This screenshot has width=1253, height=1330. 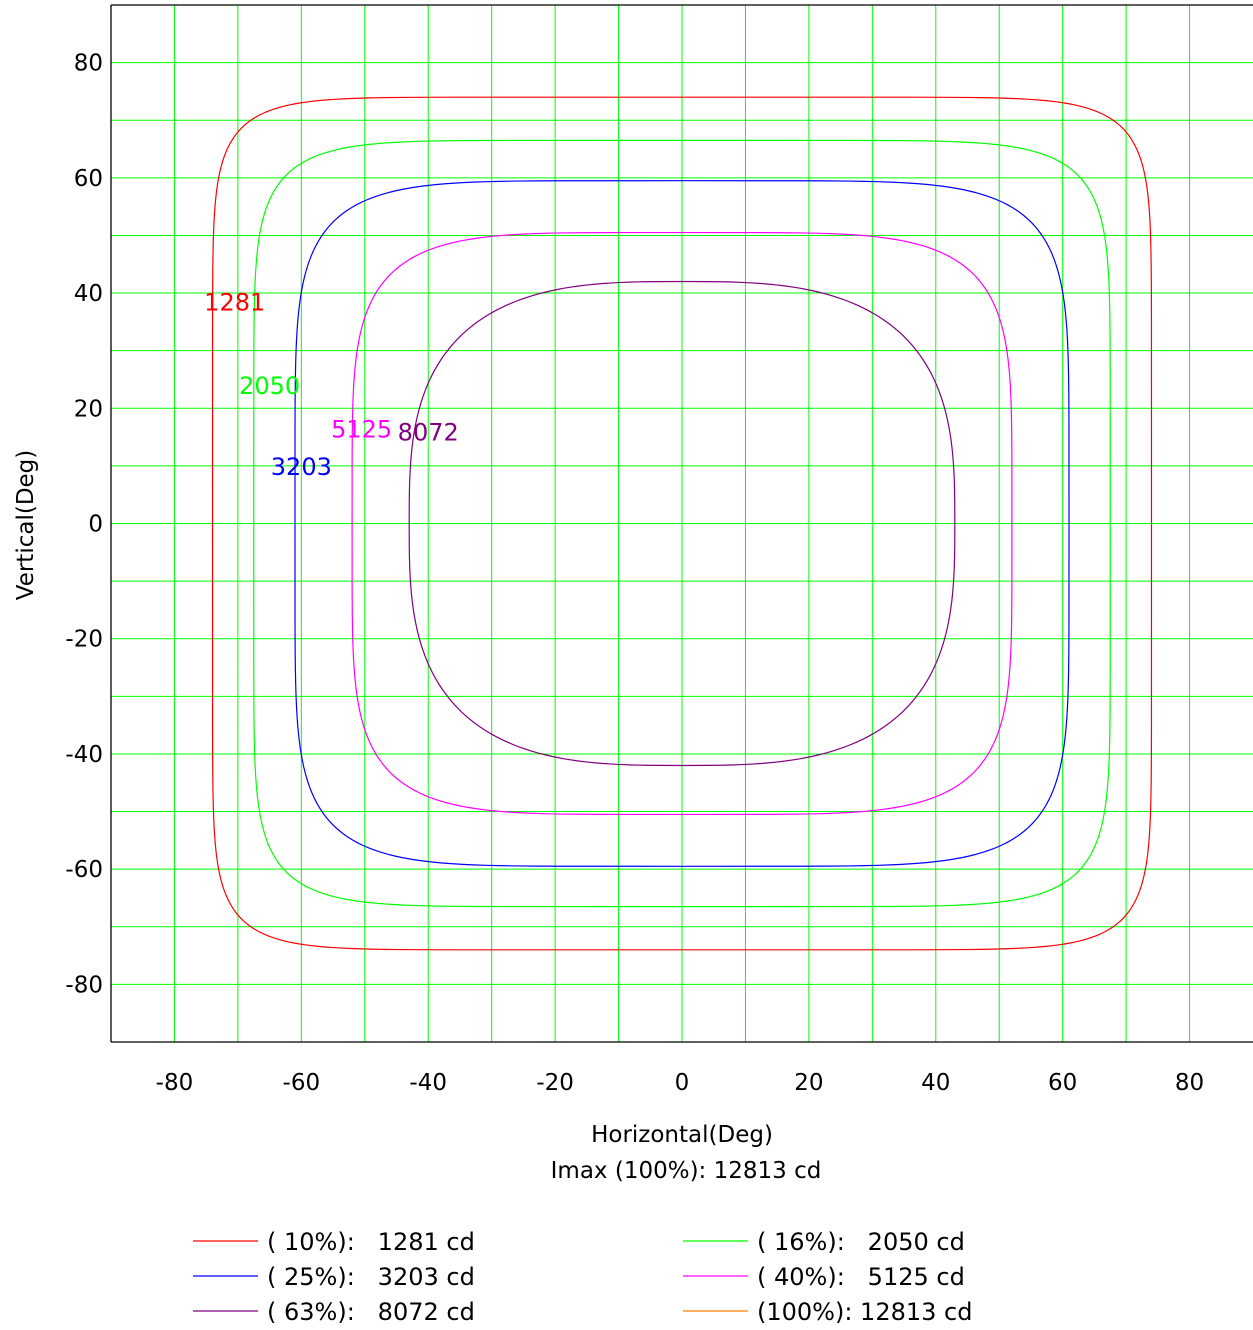 I want to click on x-tick-label: 0, so click(x=682, y=1083).